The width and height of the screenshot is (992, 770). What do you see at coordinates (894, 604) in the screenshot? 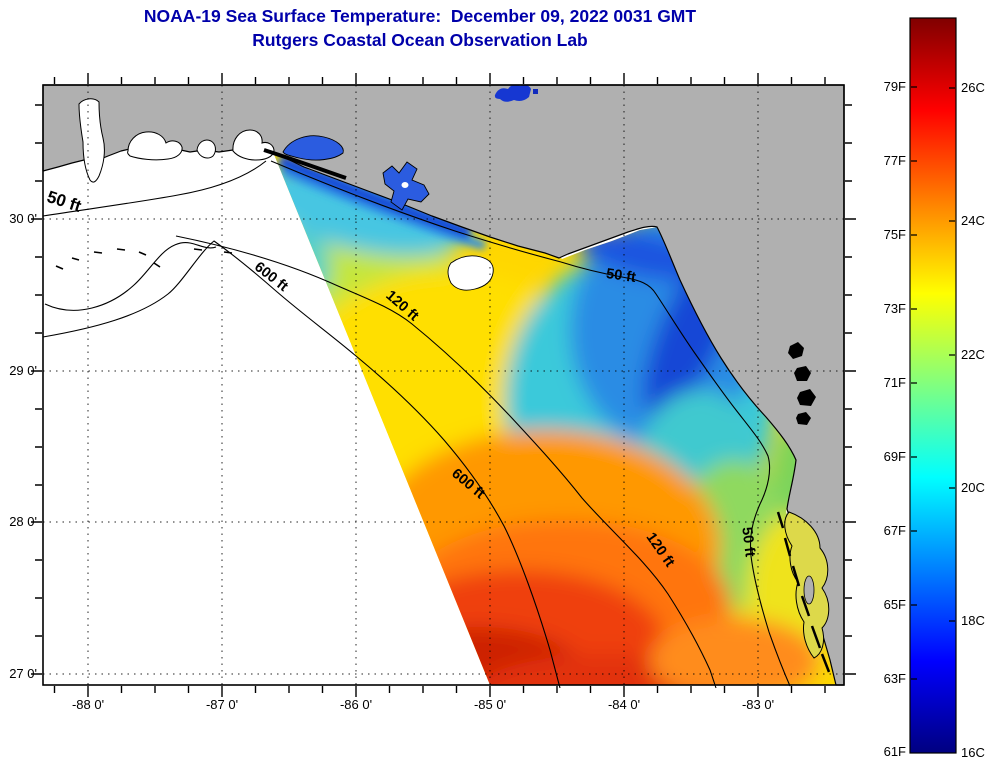
I see `colorbar-f-label: 65F` at bounding box center [894, 604].